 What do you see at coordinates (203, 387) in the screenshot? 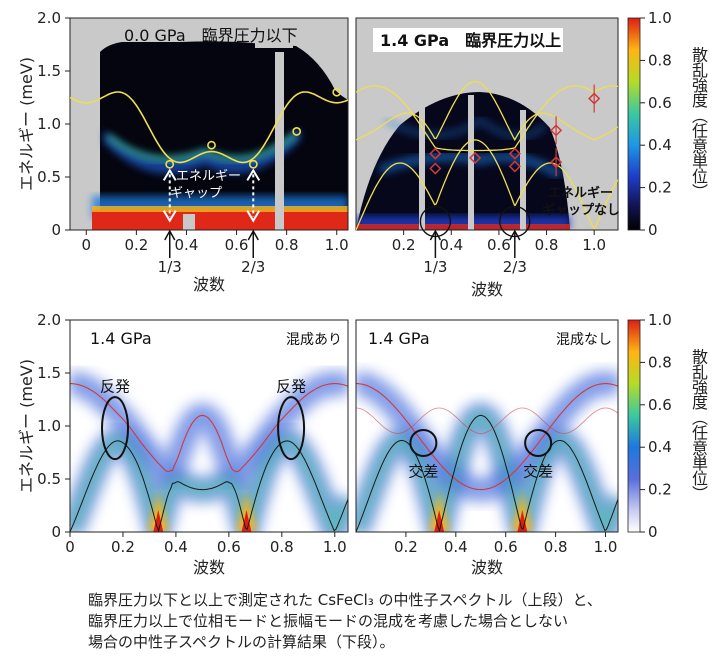
I see `panel-bottom-left-annotations: 反発 反発` at bounding box center [203, 387].